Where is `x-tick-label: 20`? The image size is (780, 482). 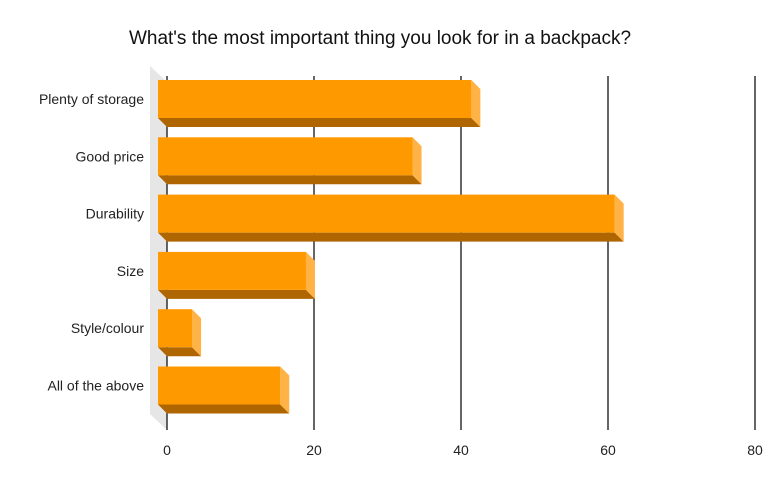 x-tick-label: 20 is located at coordinates (314, 450).